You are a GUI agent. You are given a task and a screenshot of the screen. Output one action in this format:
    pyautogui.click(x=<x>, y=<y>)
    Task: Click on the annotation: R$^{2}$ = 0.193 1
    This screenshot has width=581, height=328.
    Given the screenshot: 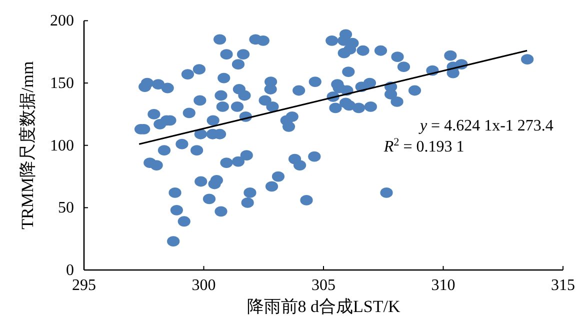 What is the action you would take?
    pyautogui.click(x=423, y=146)
    